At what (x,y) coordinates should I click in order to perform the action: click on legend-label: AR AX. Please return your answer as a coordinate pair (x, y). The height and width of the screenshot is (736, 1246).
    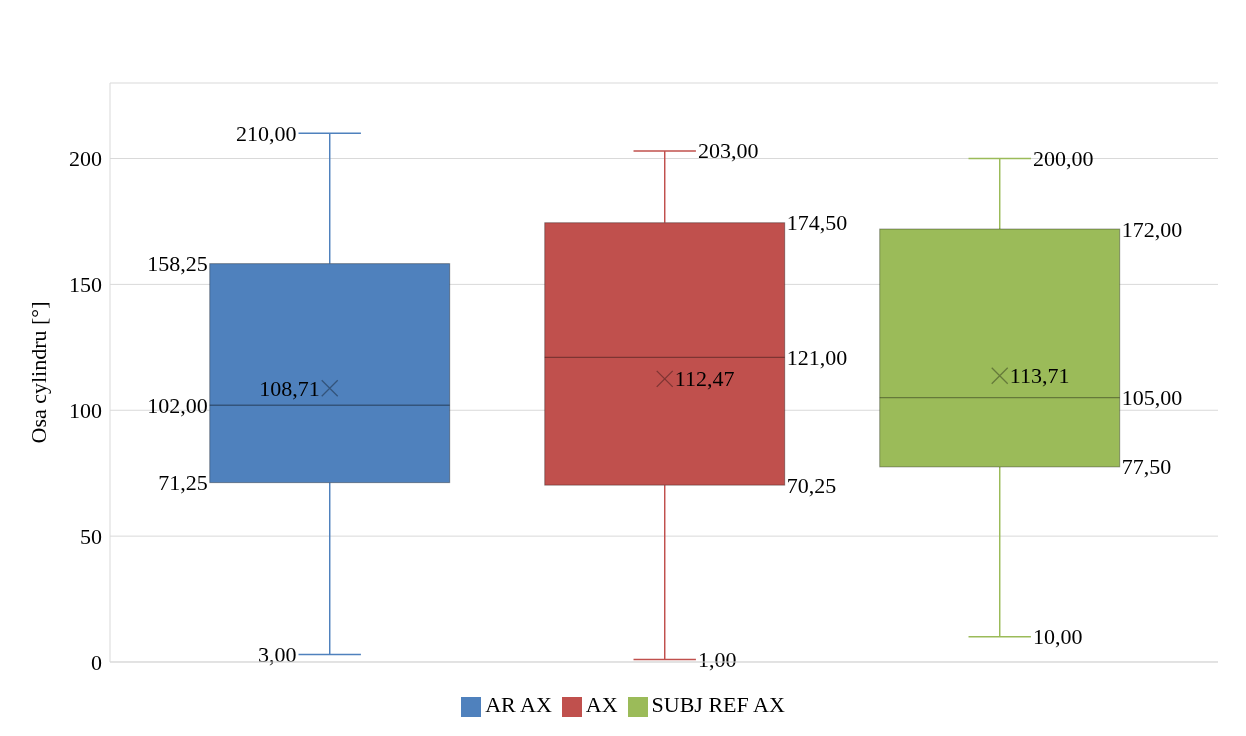
    Looking at the image, I should click on (518, 704).